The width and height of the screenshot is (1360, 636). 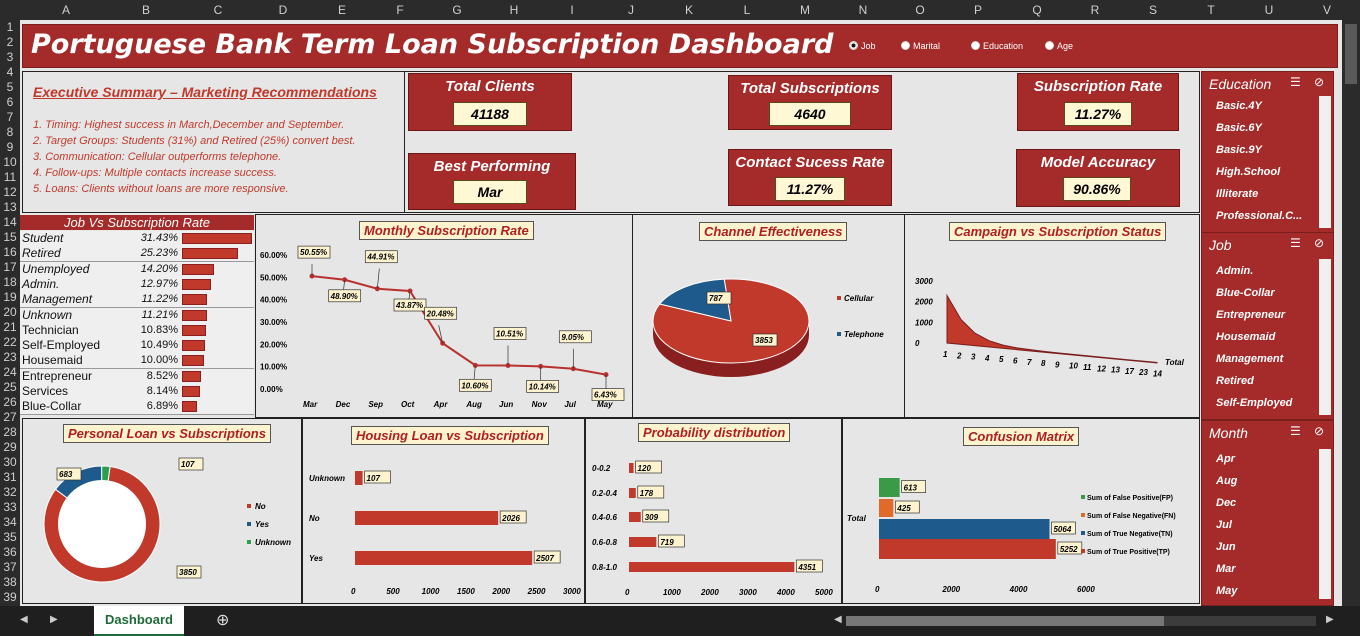 I want to click on column-header: R, so click(x=1095, y=10).